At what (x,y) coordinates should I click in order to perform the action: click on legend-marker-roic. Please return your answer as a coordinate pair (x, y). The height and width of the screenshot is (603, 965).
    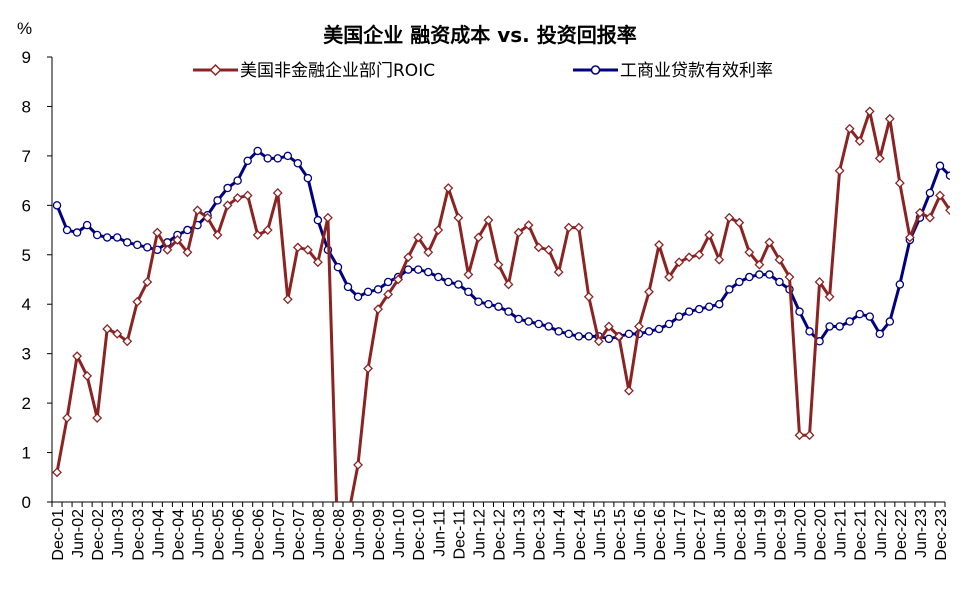
    Looking at the image, I should click on (215, 70).